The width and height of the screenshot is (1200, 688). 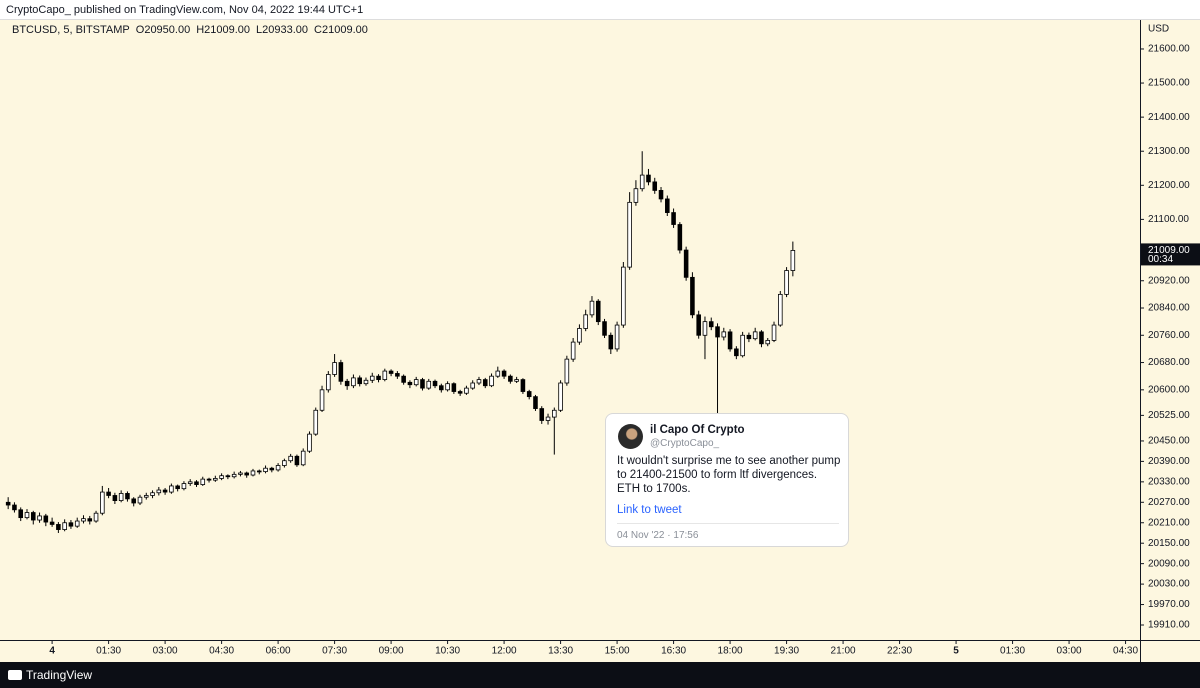 What do you see at coordinates (1160, 259) in the screenshot?
I see `countdown: 00:34` at bounding box center [1160, 259].